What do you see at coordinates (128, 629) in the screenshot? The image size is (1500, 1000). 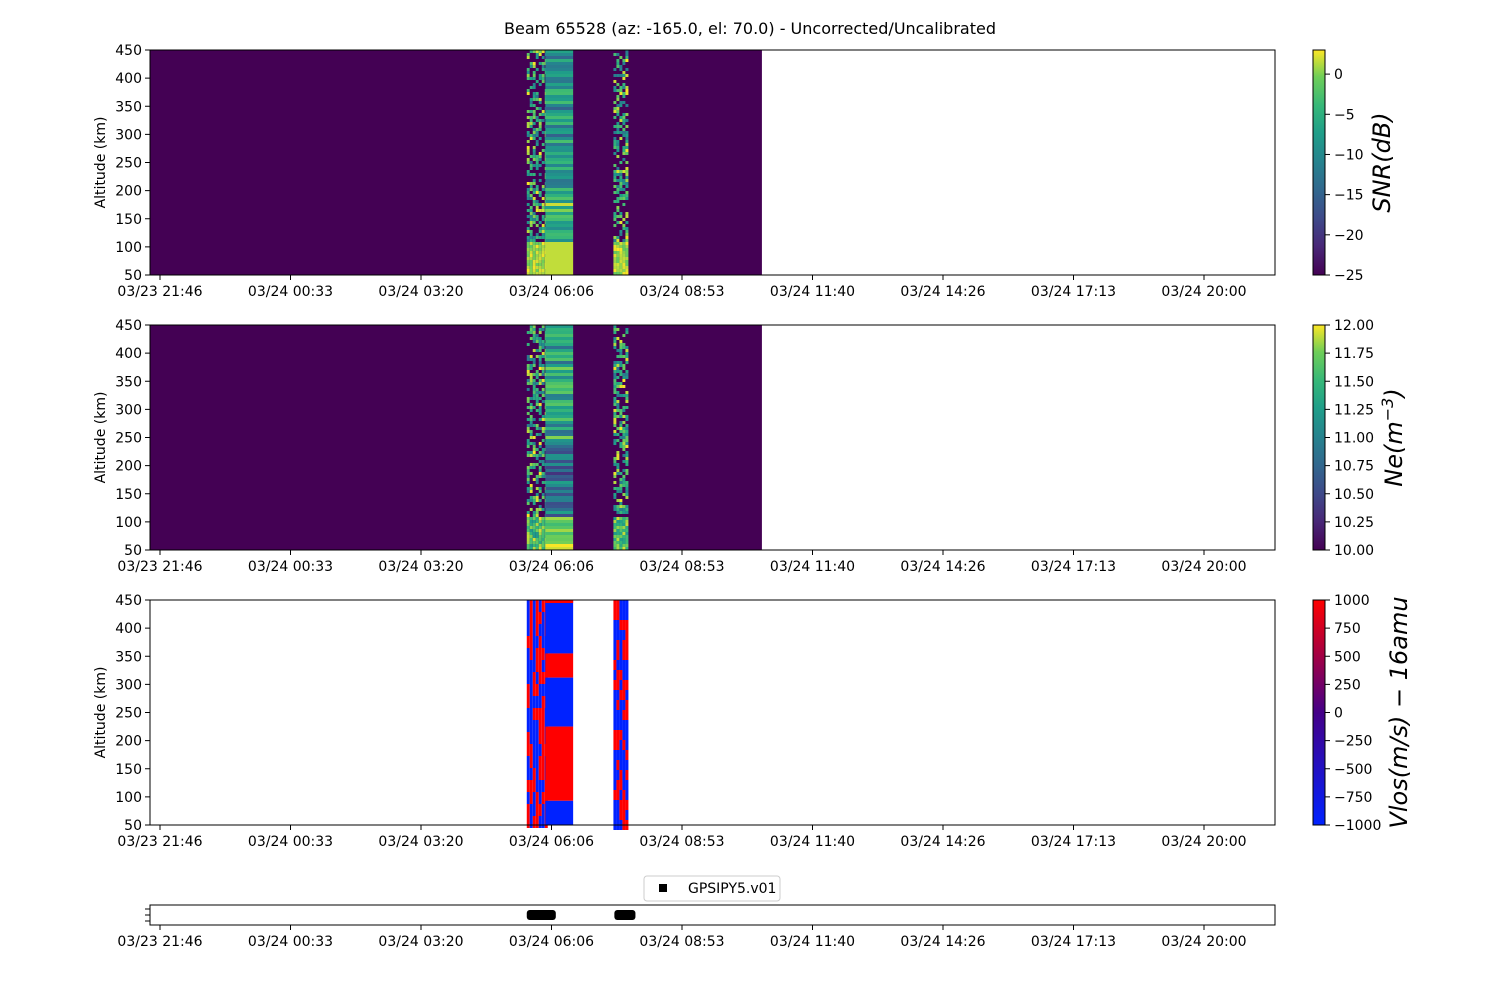 I see `y-tick-label: 400` at bounding box center [128, 629].